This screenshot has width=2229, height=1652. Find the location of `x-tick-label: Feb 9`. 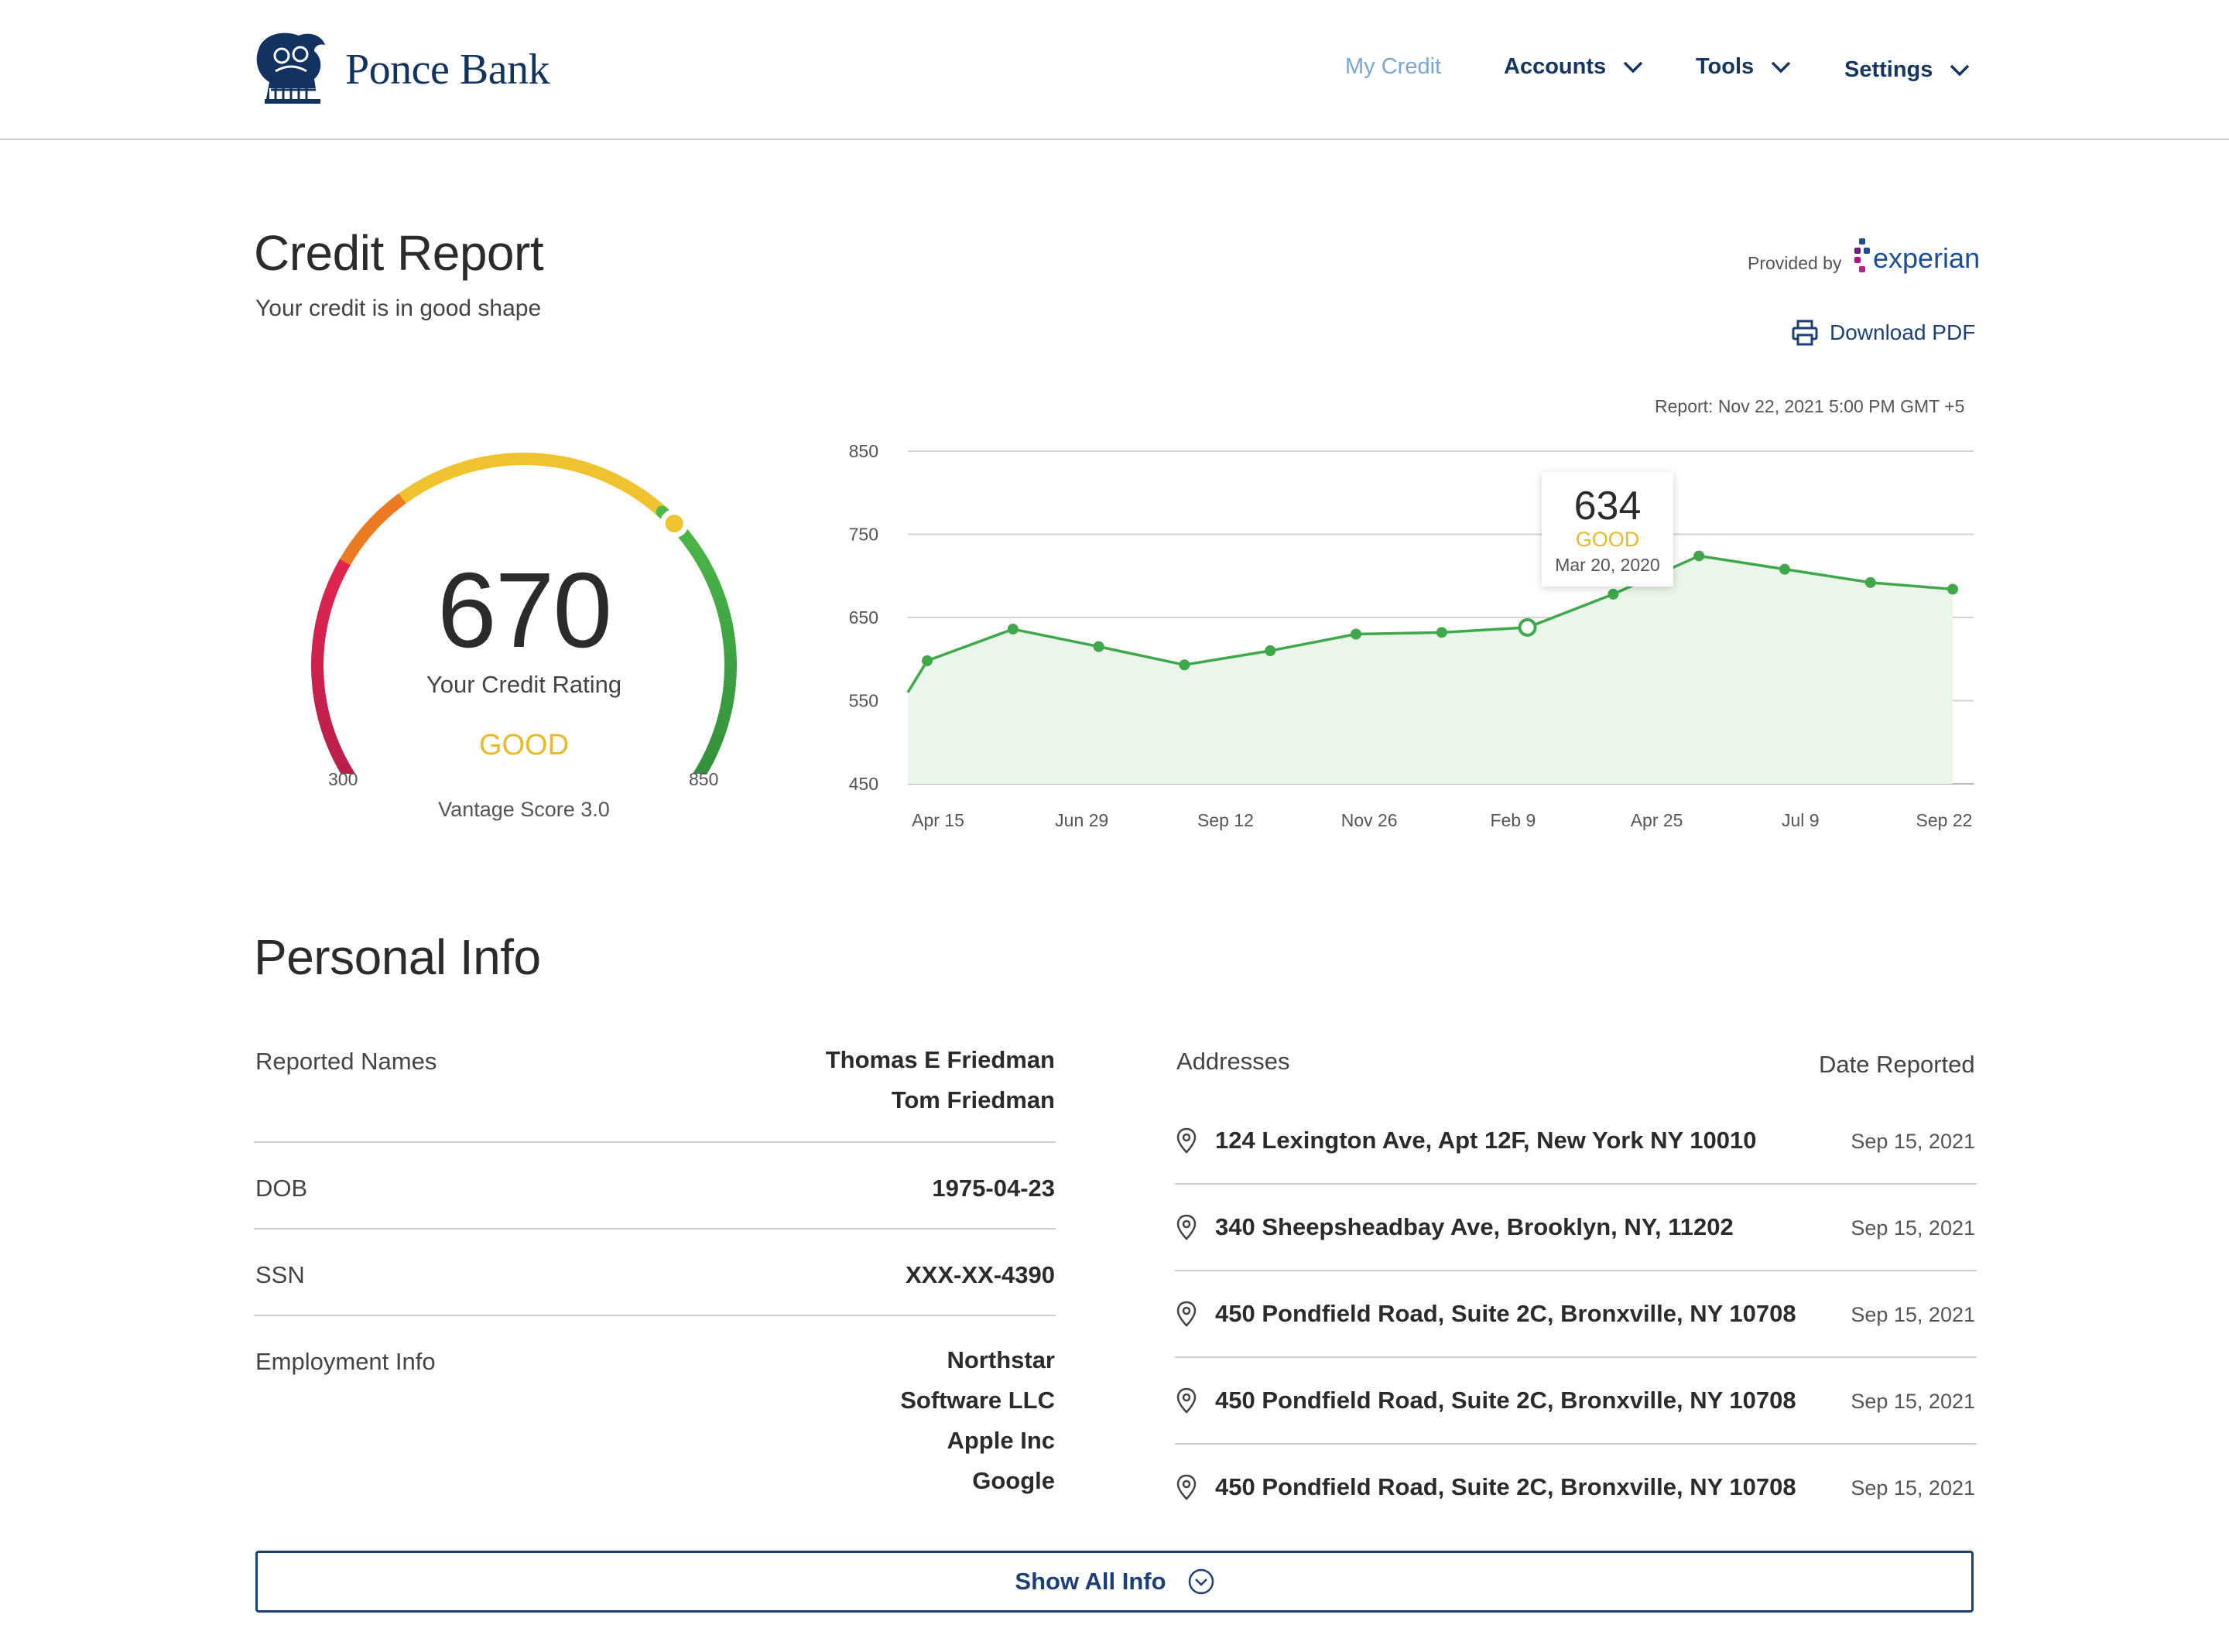

x-tick-label: Feb 9 is located at coordinates (1513, 820).